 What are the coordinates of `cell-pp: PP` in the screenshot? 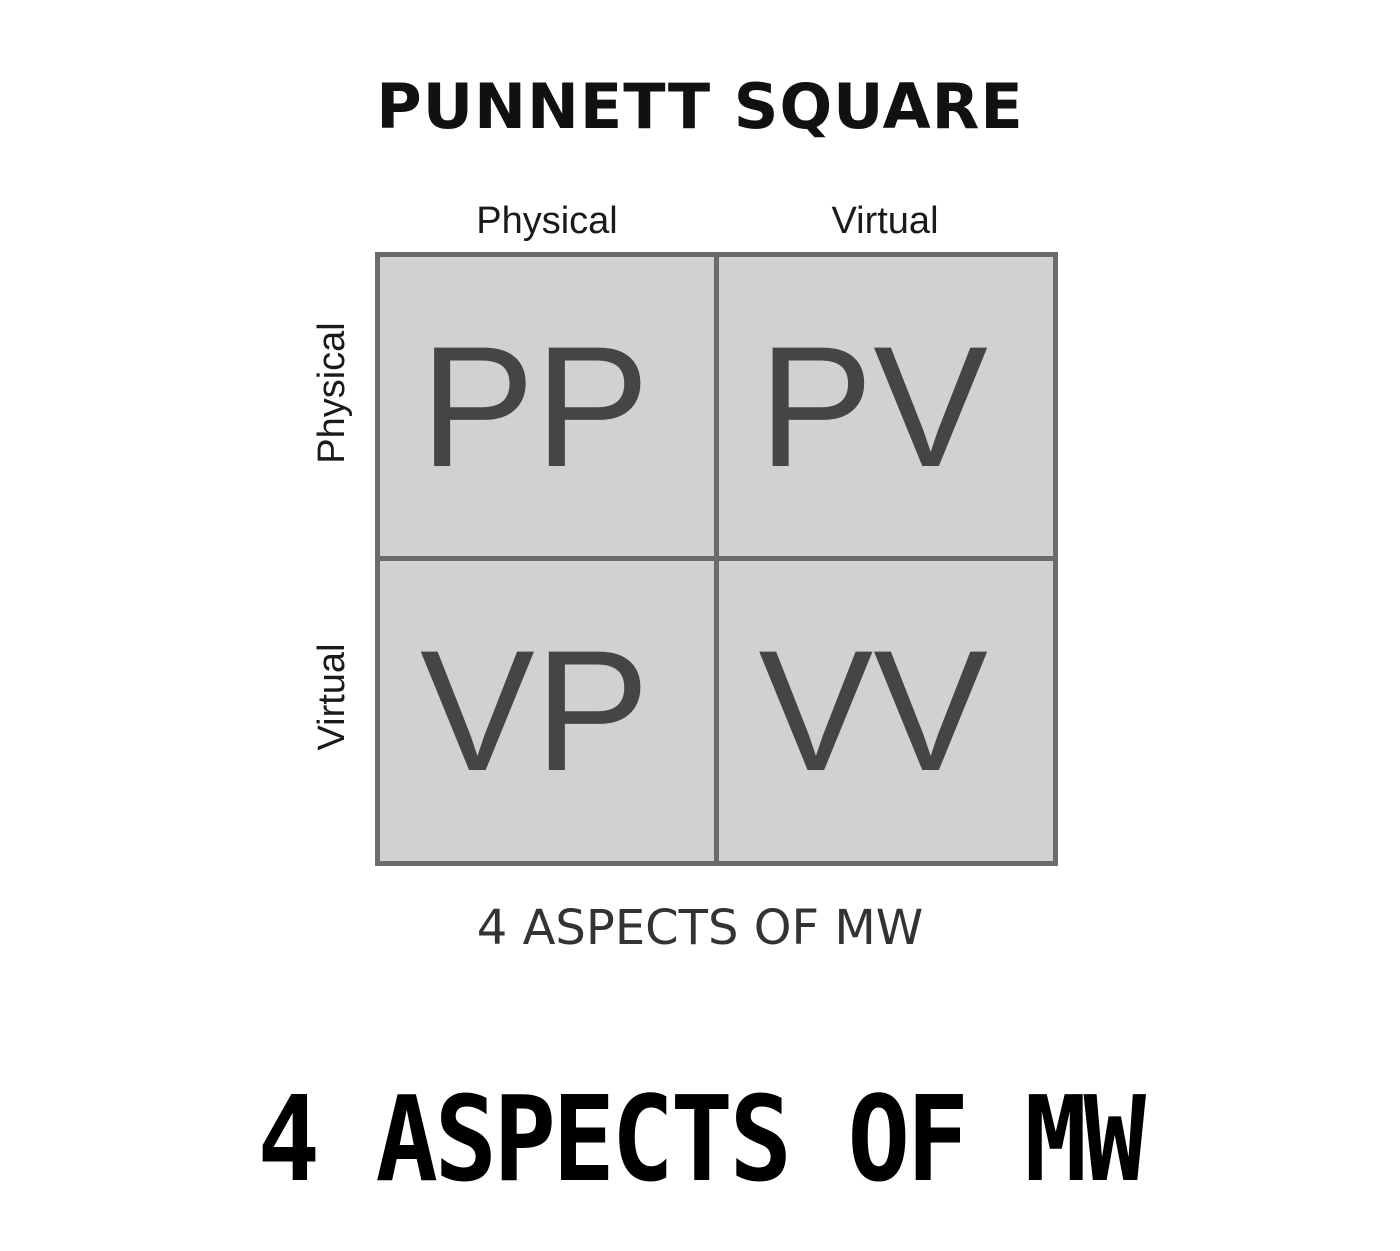 It's located at (548, 408).